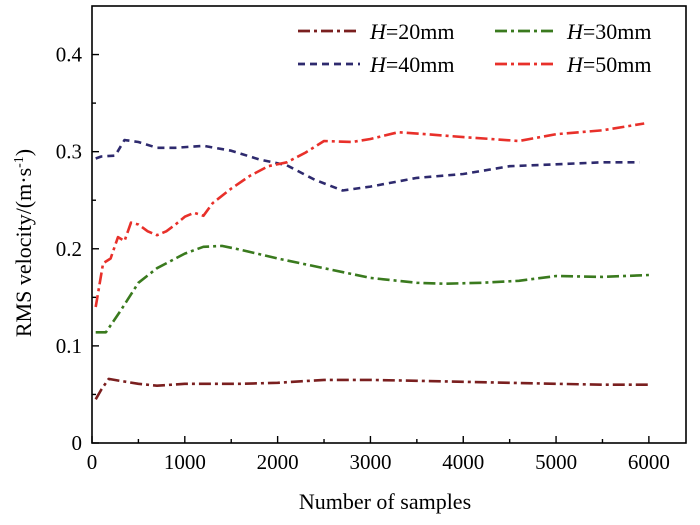  I want to click on x-tick-label: 0, so click(92, 462).